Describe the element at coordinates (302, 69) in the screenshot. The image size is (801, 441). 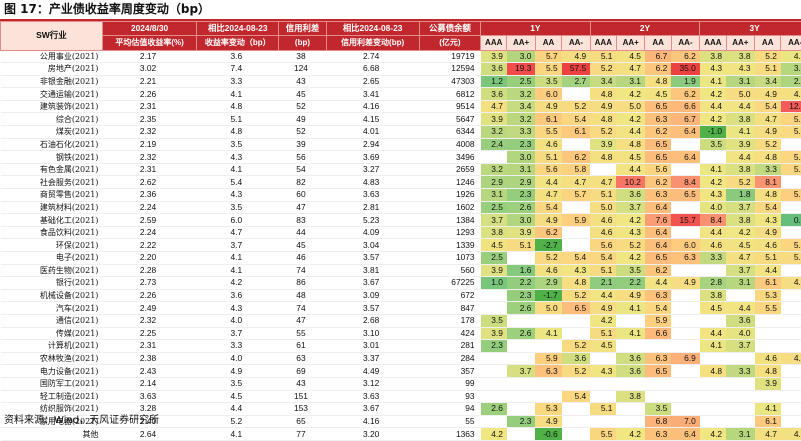
I see `spread-cell: 124` at that location.